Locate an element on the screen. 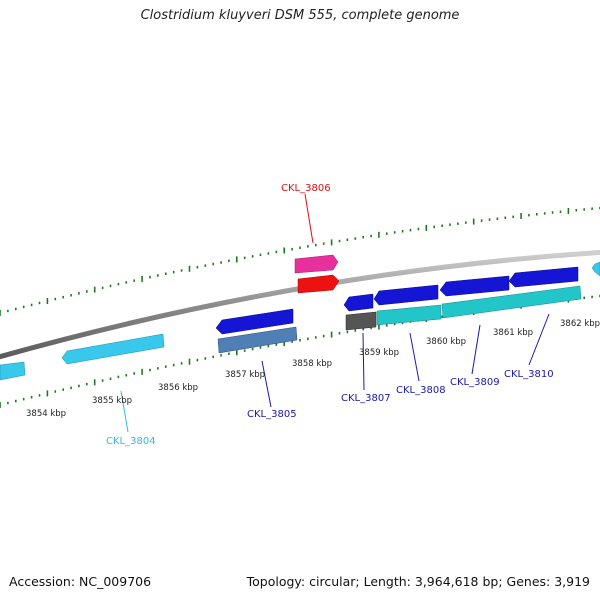  kbp-label-3861: 3861 kbp is located at coordinates (513, 333).